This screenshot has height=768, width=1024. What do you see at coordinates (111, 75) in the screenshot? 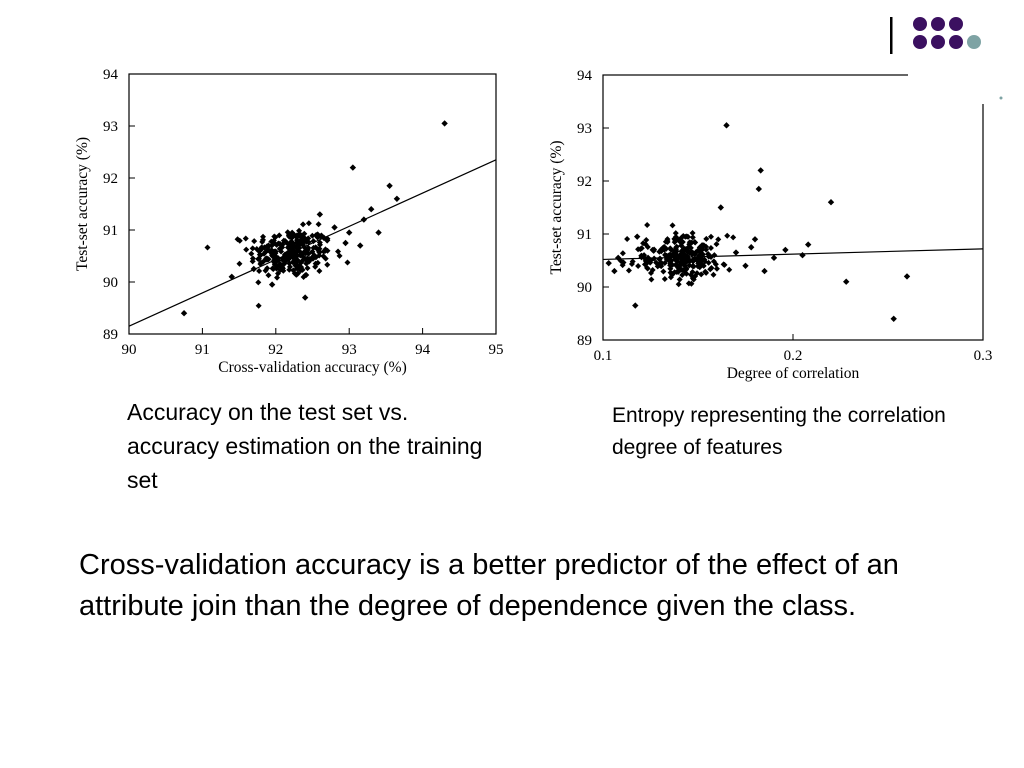
I see `left-chart-y-tick-label: 94` at bounding box center [111, 75].